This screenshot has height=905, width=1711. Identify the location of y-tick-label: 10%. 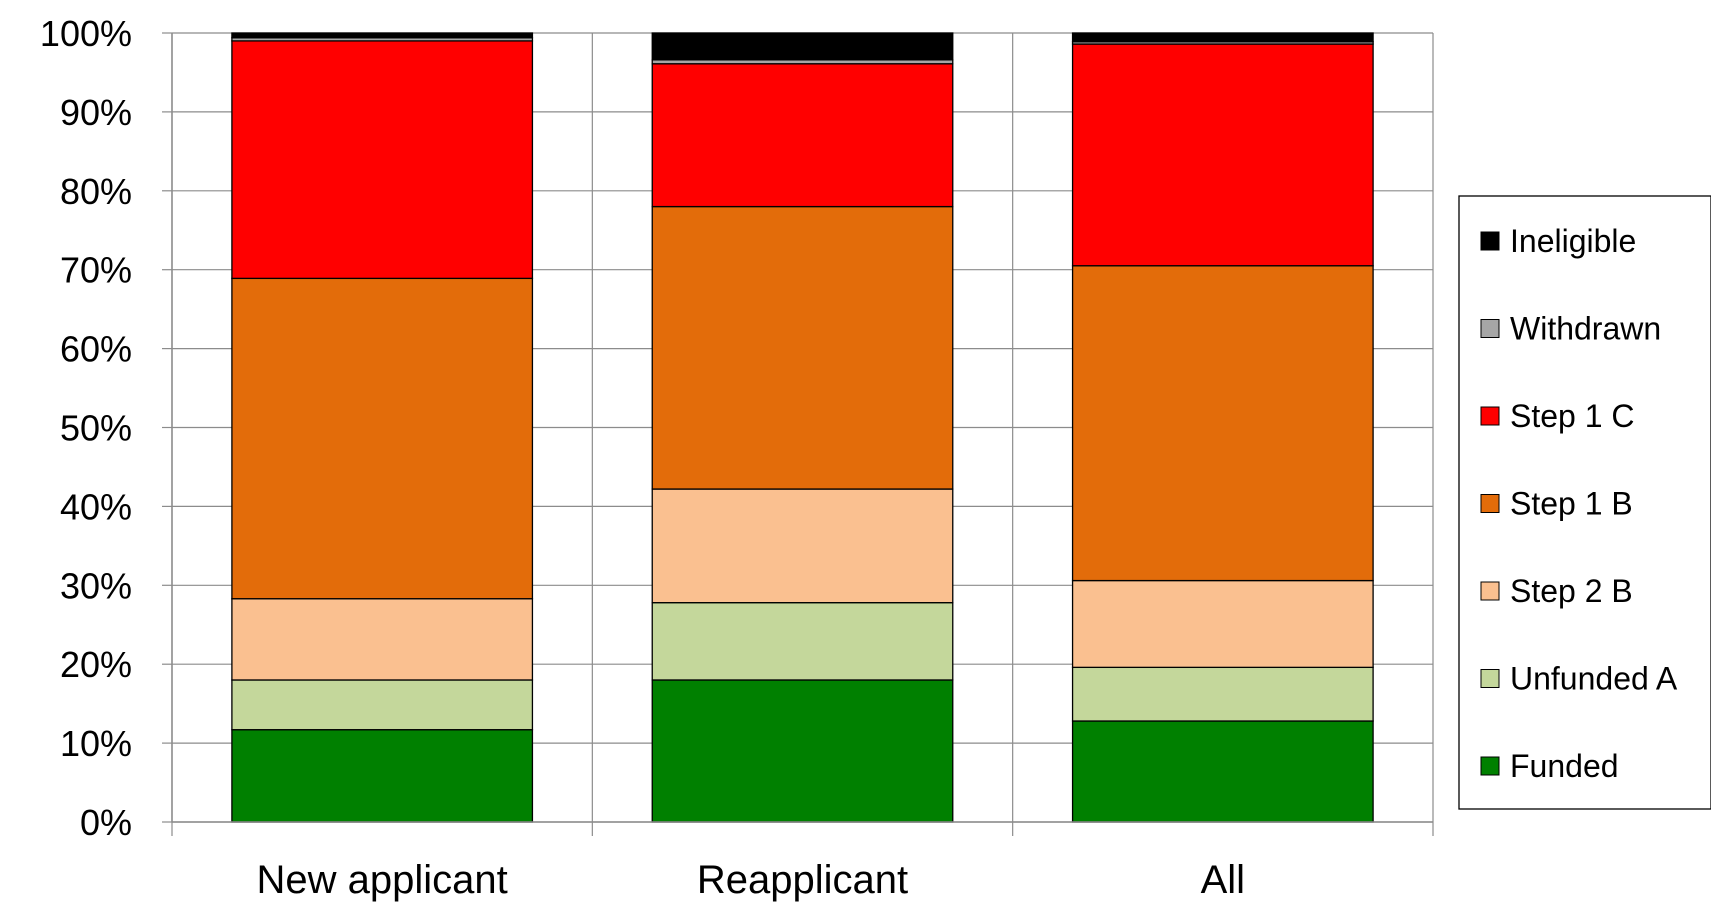
(96, 743).